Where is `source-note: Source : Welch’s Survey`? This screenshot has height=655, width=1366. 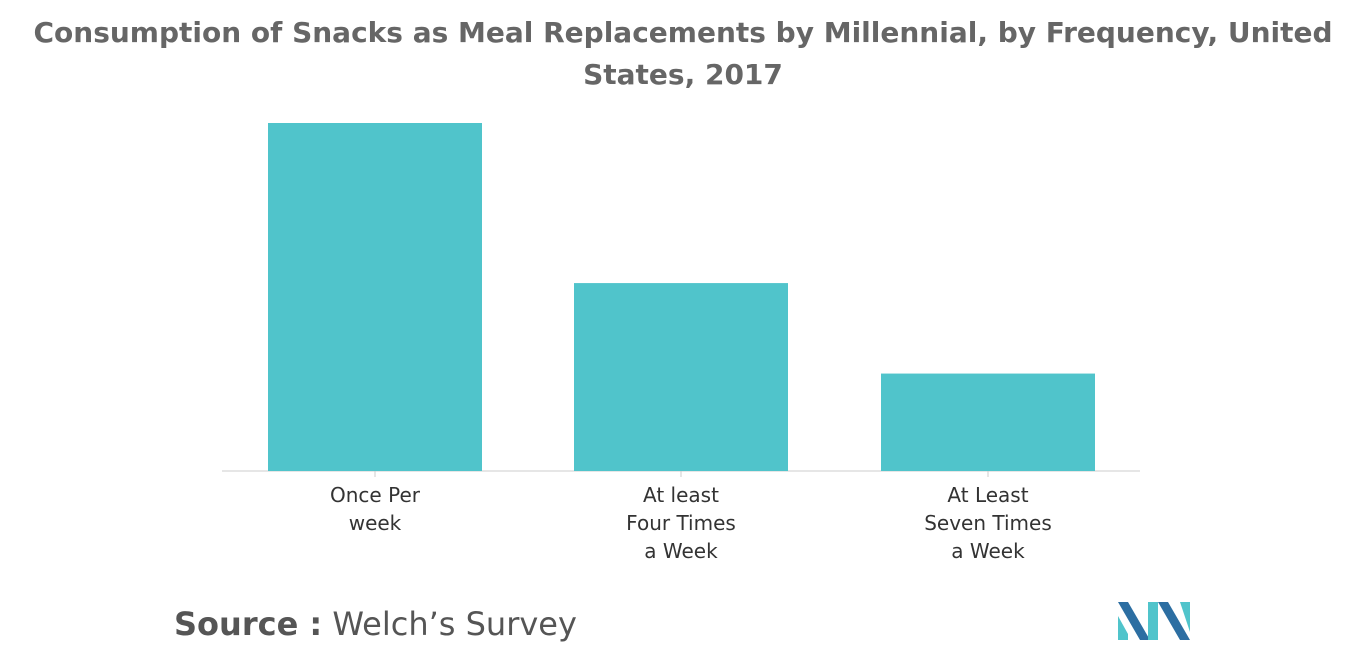
source-note: Source : Welch’s Survey is located at coordinates (375, 624).